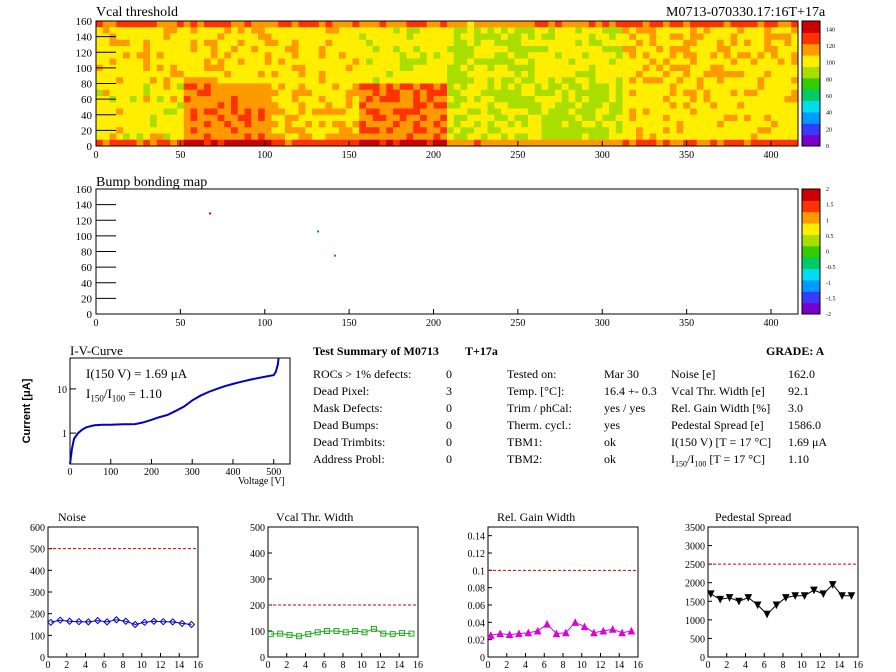 Image resolution: width=896 pixels, height=672 pixels. What do you see at coordinates (830, 30) in the screenshot?
I see `colorbar-tick-label: 140` at bounding box center [830, 30].